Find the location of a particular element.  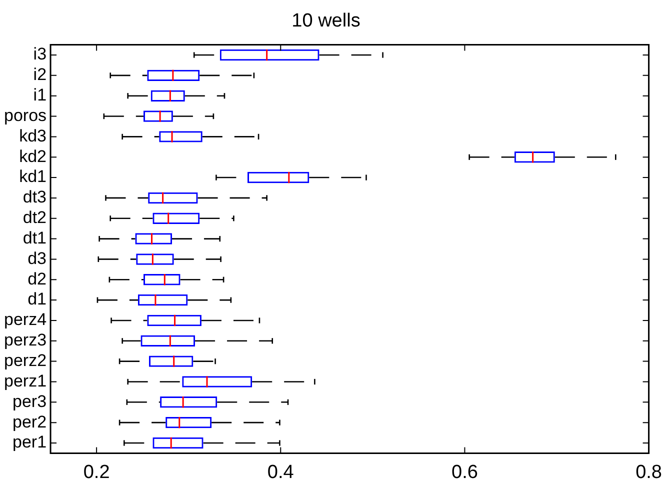

y-tick-label: i2 is located at coordinates (40, 74).